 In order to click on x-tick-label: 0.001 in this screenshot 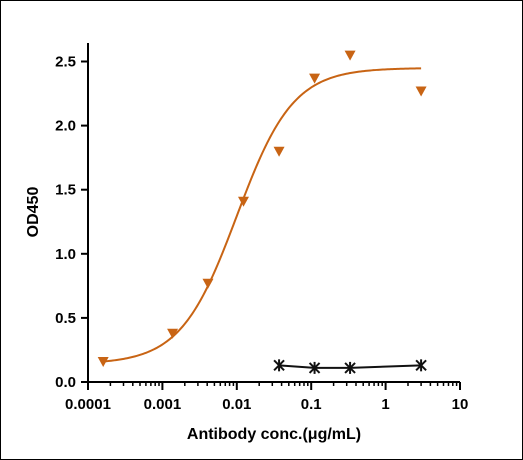, I will do `click(163, 404)`.